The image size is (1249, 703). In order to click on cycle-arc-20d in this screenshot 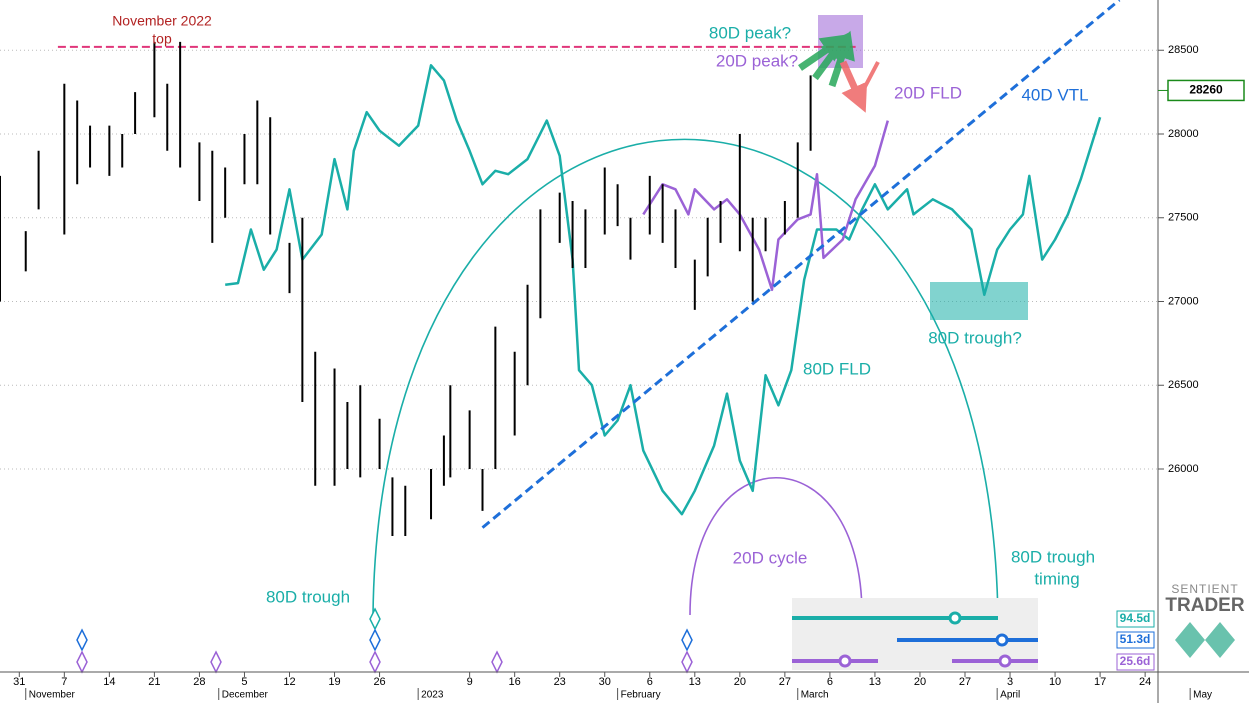, I will do `click(776, 546)`.